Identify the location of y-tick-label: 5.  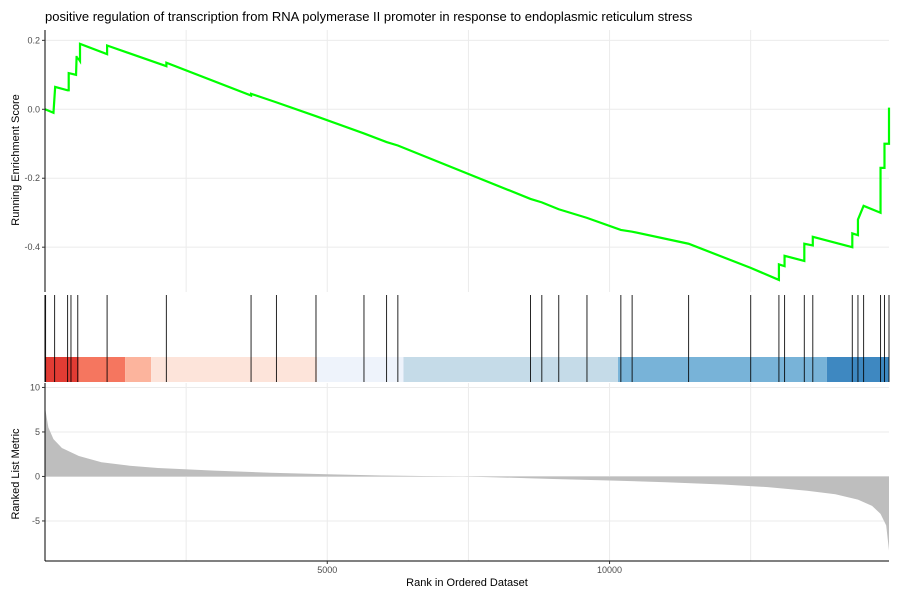
(37, 432).